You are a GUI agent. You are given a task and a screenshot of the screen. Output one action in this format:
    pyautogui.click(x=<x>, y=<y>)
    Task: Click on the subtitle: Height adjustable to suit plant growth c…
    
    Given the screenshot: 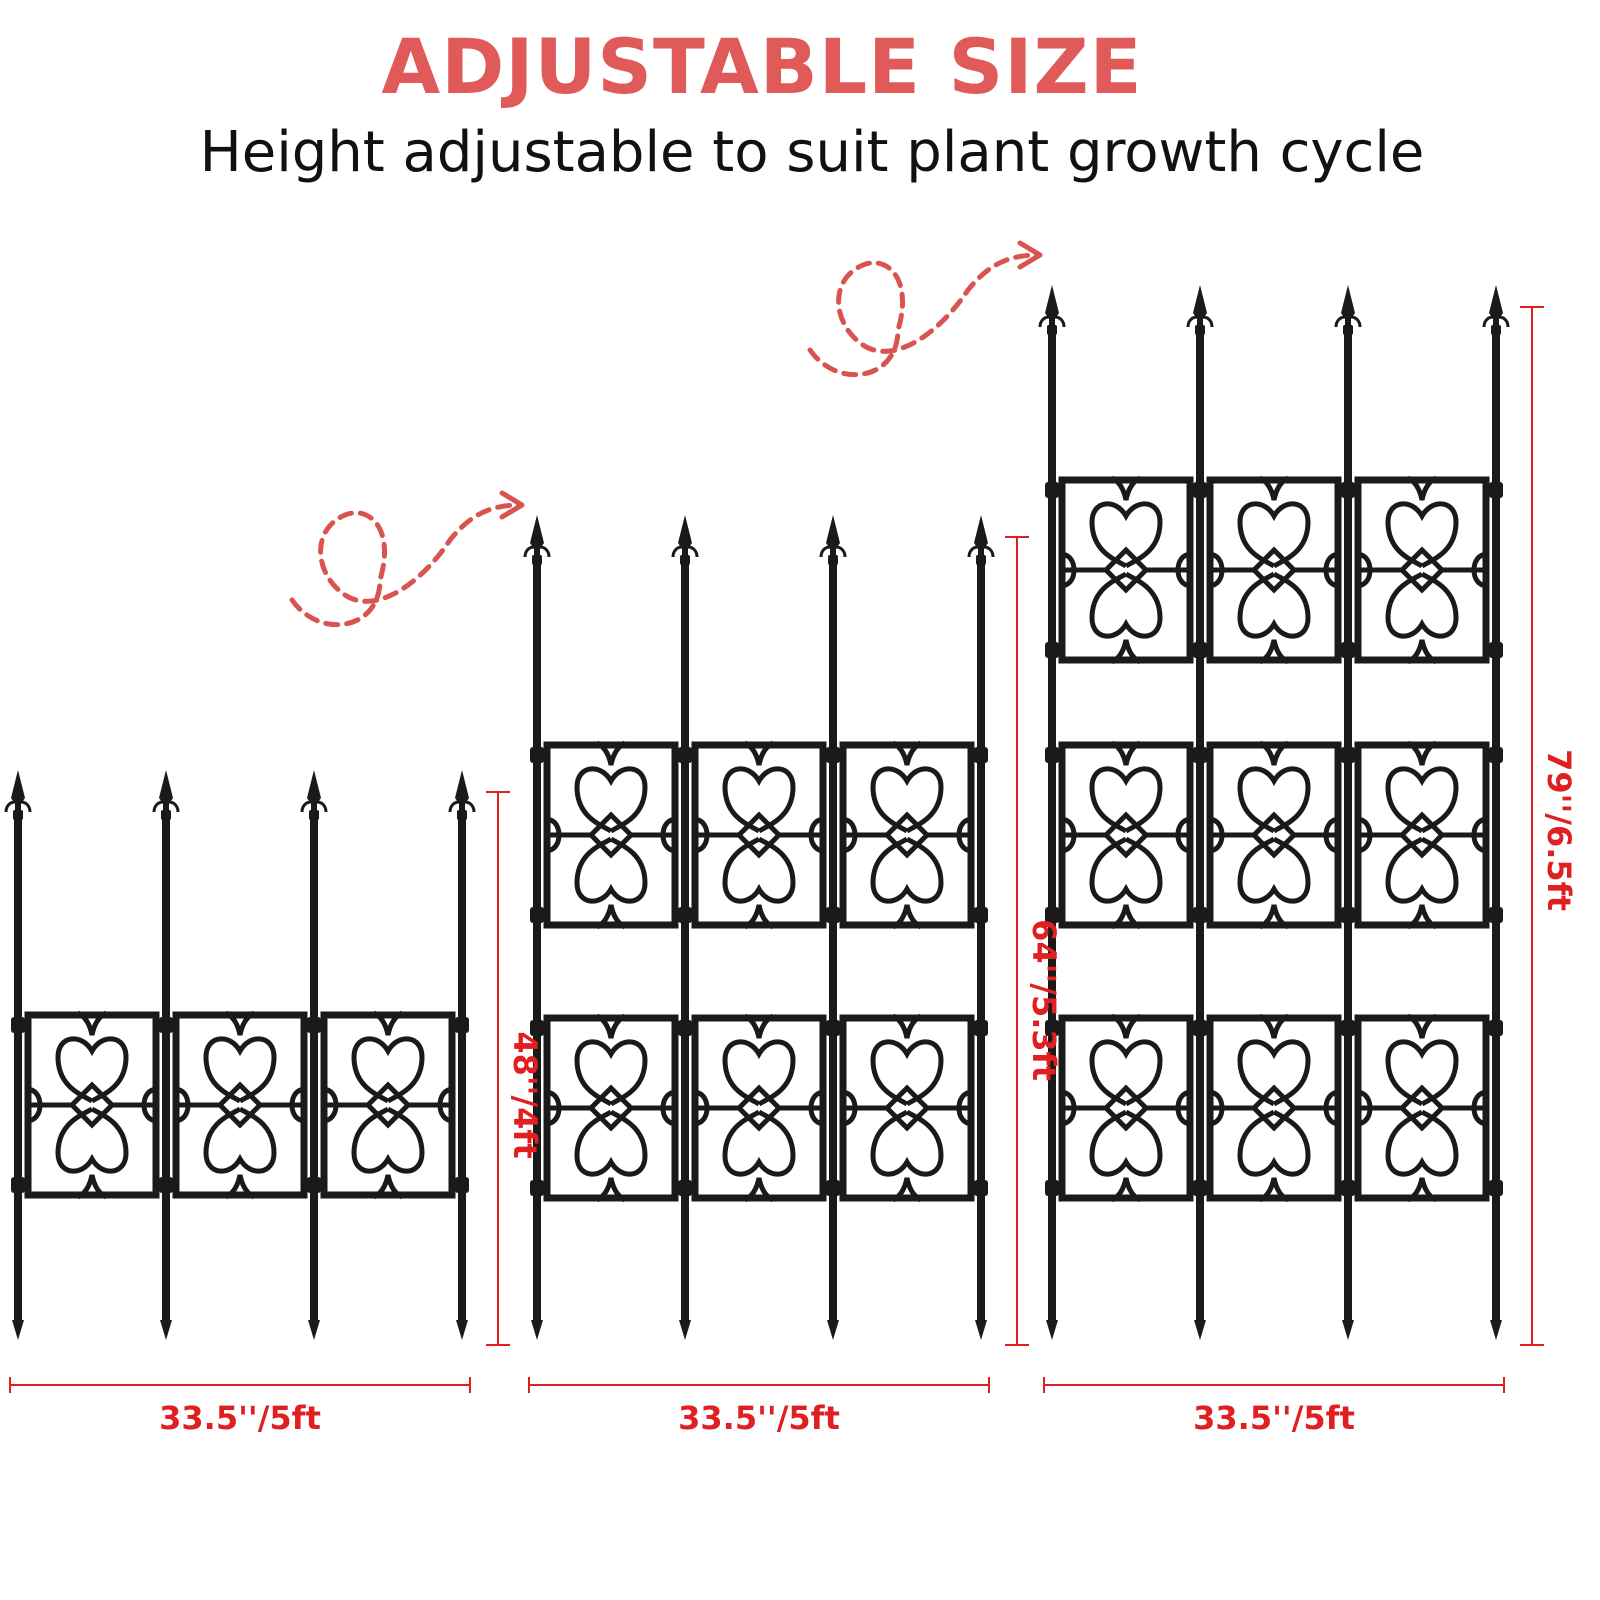 What is the action you would take?
    pyautogui.click(x=812, y=152)
    